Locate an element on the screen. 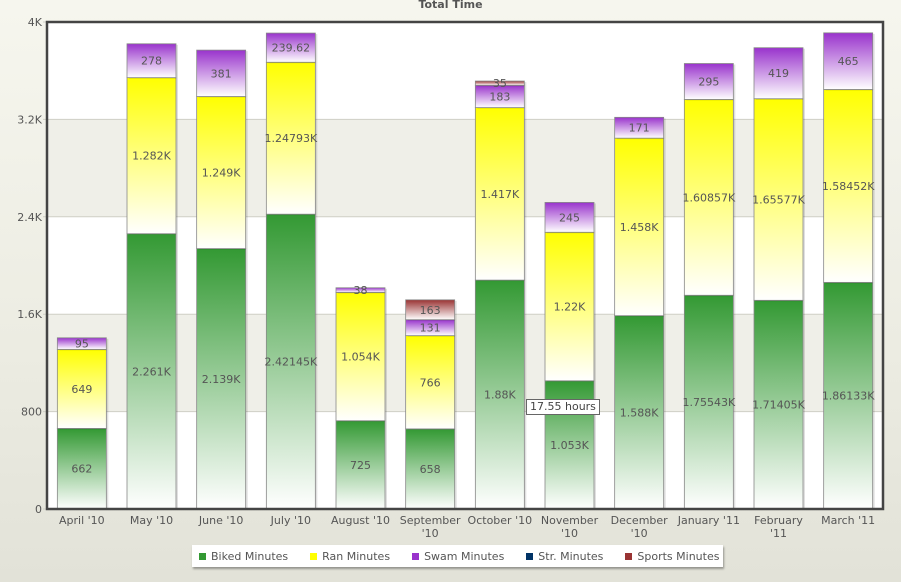  data-label: 2.42145K is located at coordinates (290, 362).